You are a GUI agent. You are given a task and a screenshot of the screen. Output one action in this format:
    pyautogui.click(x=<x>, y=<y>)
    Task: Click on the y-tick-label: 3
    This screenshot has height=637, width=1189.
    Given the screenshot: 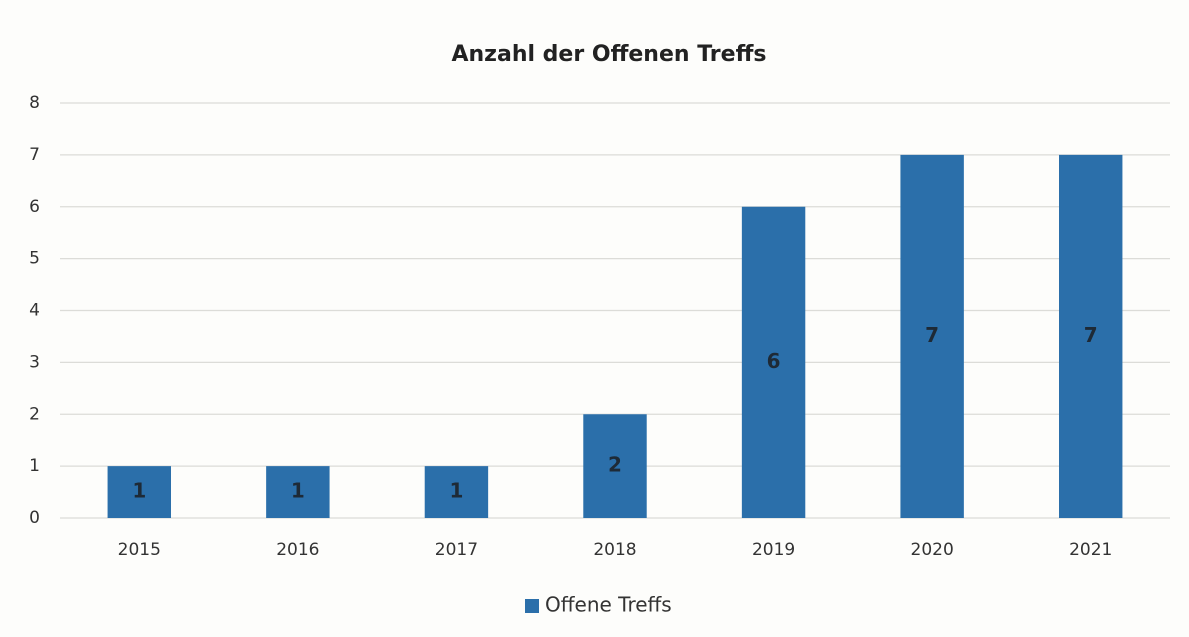 What is the action you would take?
    pyautogui.click(x=34, y=362)
    